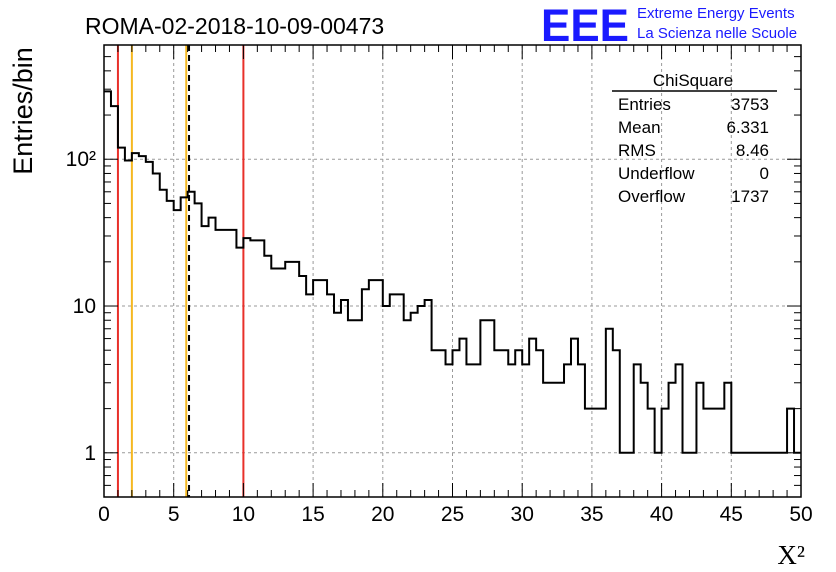  Describe the element at coordinates (104, 514) in the screenshot. I see `x-tick-label: 0` at that location.